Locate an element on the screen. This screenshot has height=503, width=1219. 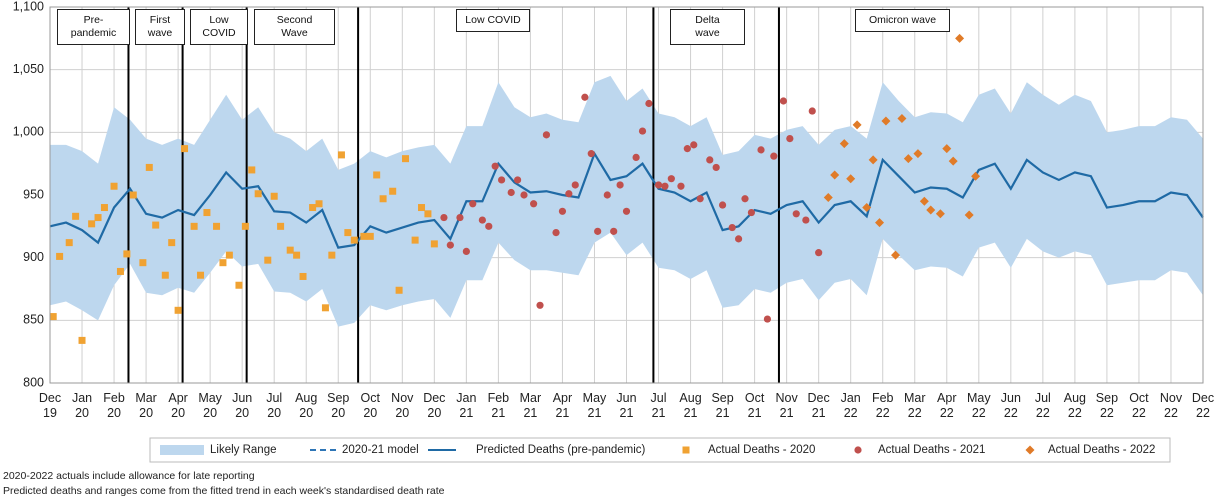
y-tick-label: 1,050 is located at coordinates (28, 69).